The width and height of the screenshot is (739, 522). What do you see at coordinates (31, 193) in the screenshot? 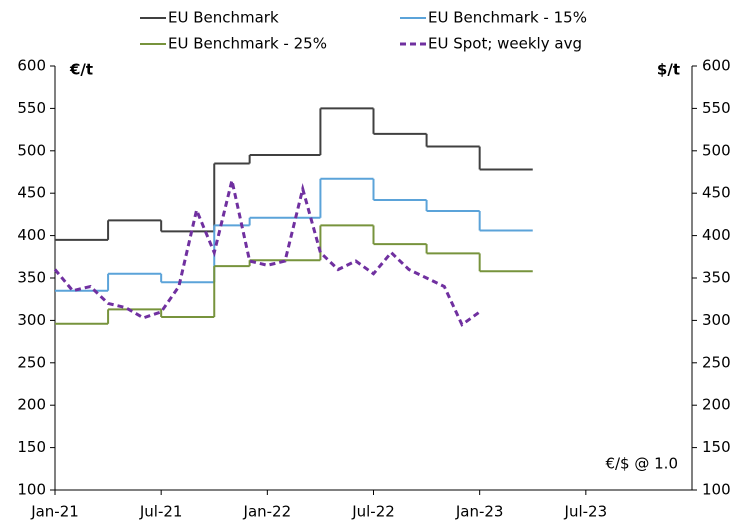
I see `y-tick-label: 450` at bounding box center [31, 193].